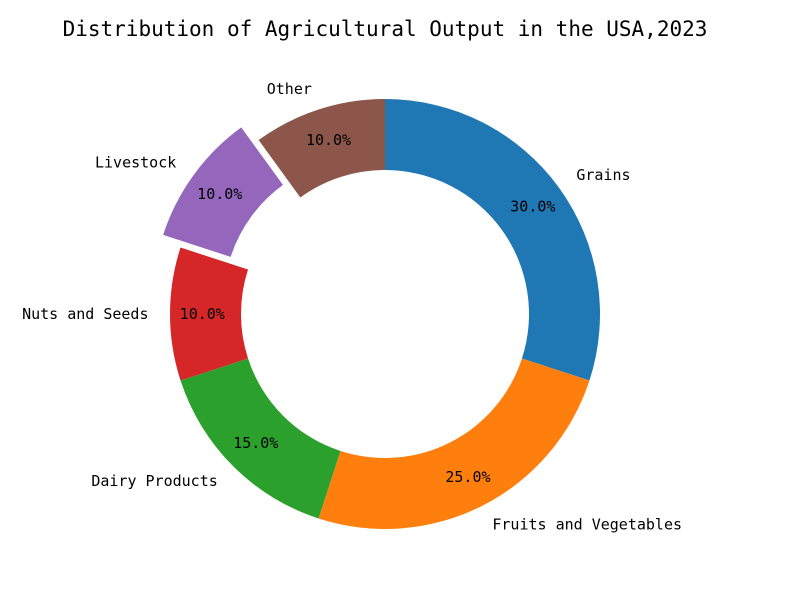 This screenshot has height=600, width=800. What do you see at coordinates (467, 477) in the screenshot?
I see `pct-fruits-and-vegetables: 25.0%` at bounding box center [467, 477].